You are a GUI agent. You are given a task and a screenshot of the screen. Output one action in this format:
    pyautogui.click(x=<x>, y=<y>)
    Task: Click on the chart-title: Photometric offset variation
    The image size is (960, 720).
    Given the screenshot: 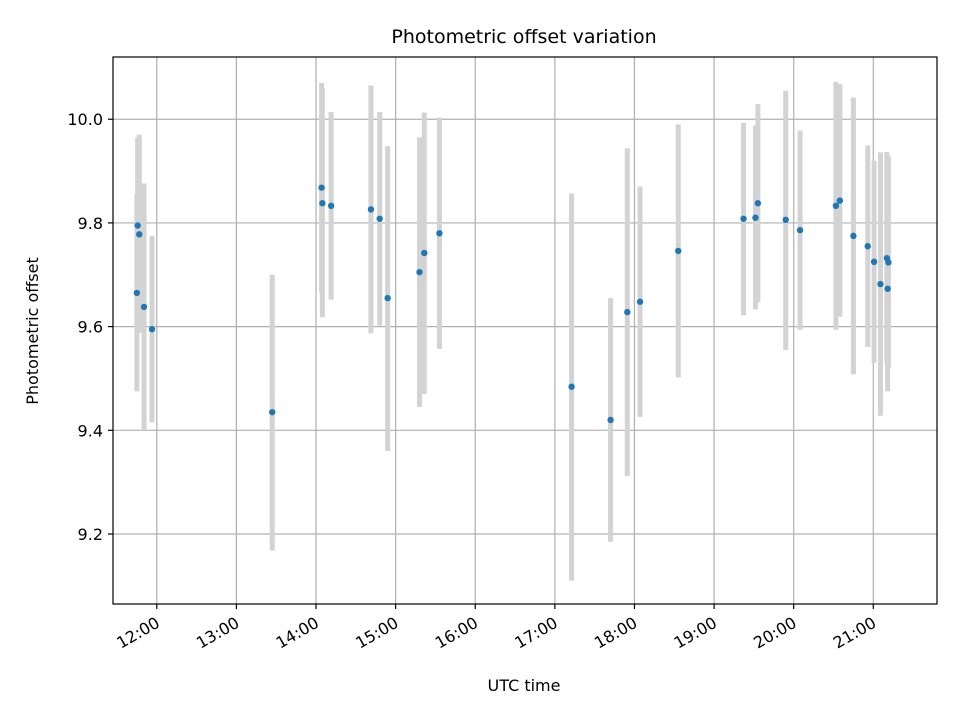 What is the action you would take?
    pyautogui.click(x=523, y=37)
    